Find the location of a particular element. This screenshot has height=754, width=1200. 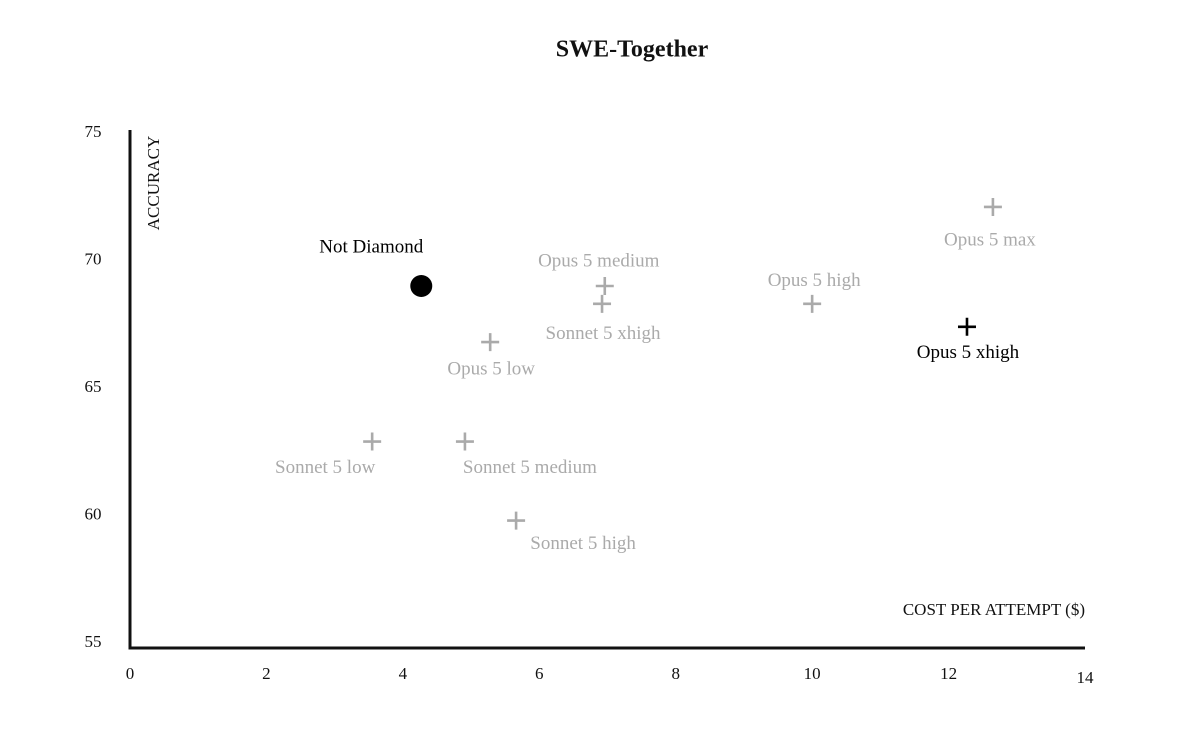

x-tick-label: 6 is located at coordinates (539, 673).